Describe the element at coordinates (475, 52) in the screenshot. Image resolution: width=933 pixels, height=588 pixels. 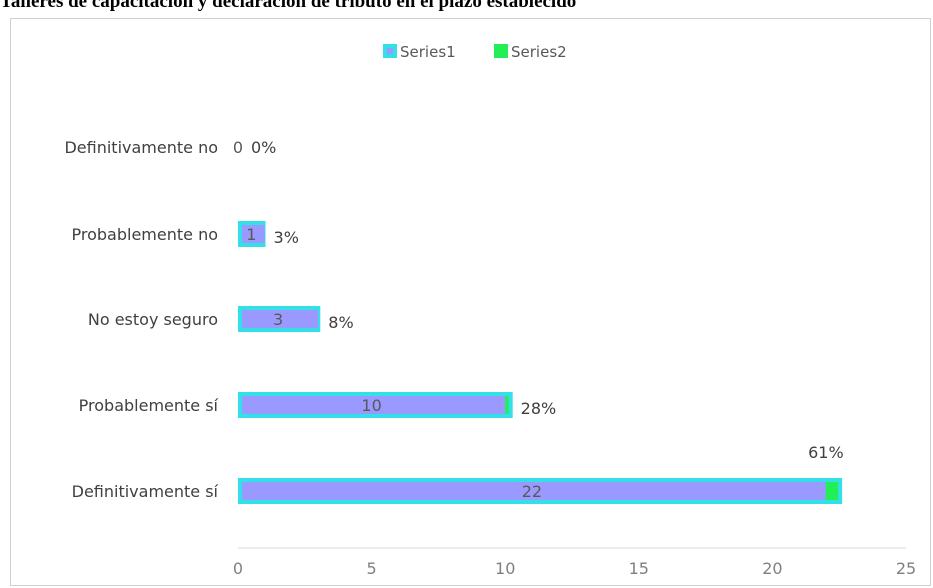
I see `legend: Series1 Series2` at that location.